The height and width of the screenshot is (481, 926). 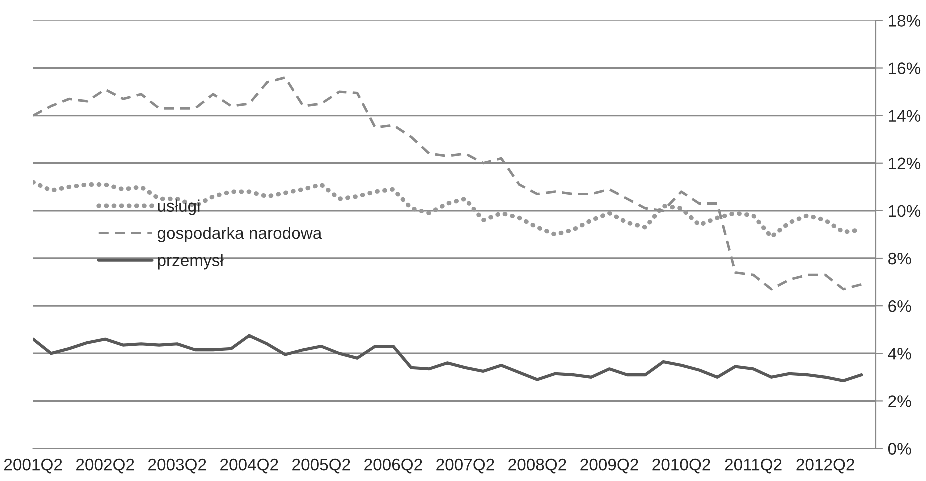 What do you see at coordinates (905, 211) in the screenshot?
I see `y-tick-label: 10%` at bounding box center [905, 211].